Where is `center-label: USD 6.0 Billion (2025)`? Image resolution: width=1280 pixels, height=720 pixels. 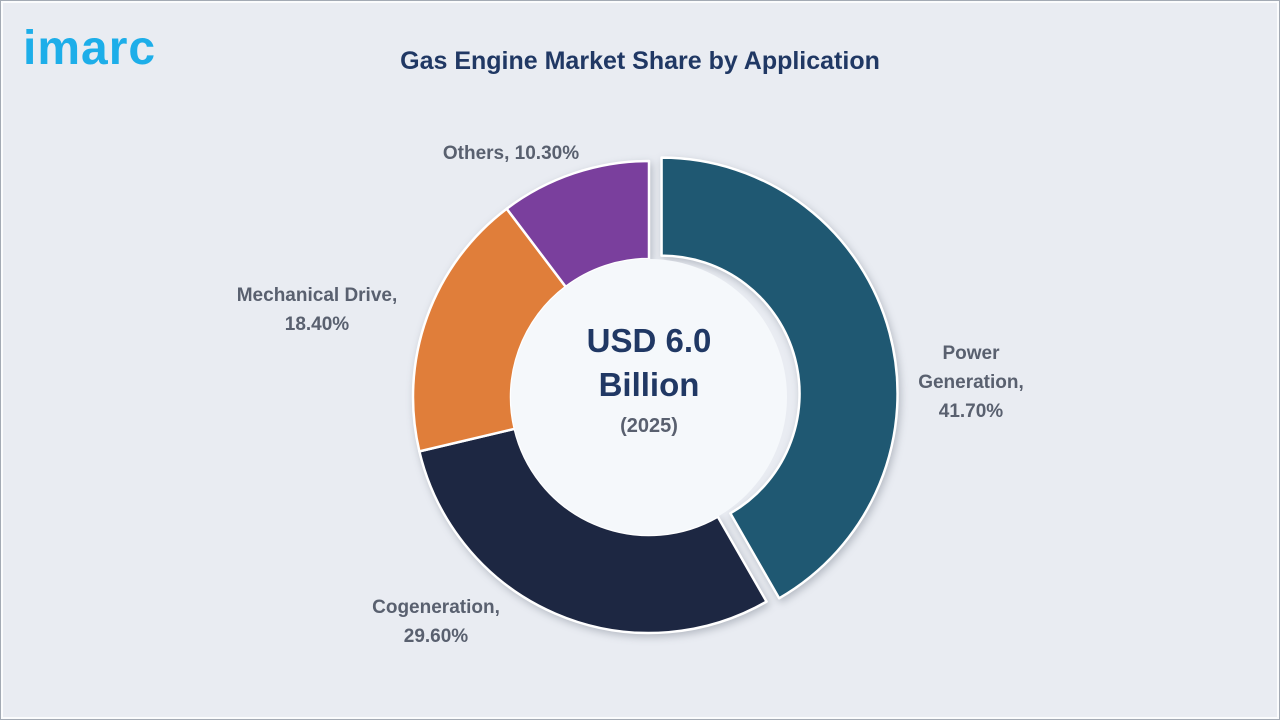
center-label: USD 6.0 Billion (2025) is located at coordinates (649, 378).